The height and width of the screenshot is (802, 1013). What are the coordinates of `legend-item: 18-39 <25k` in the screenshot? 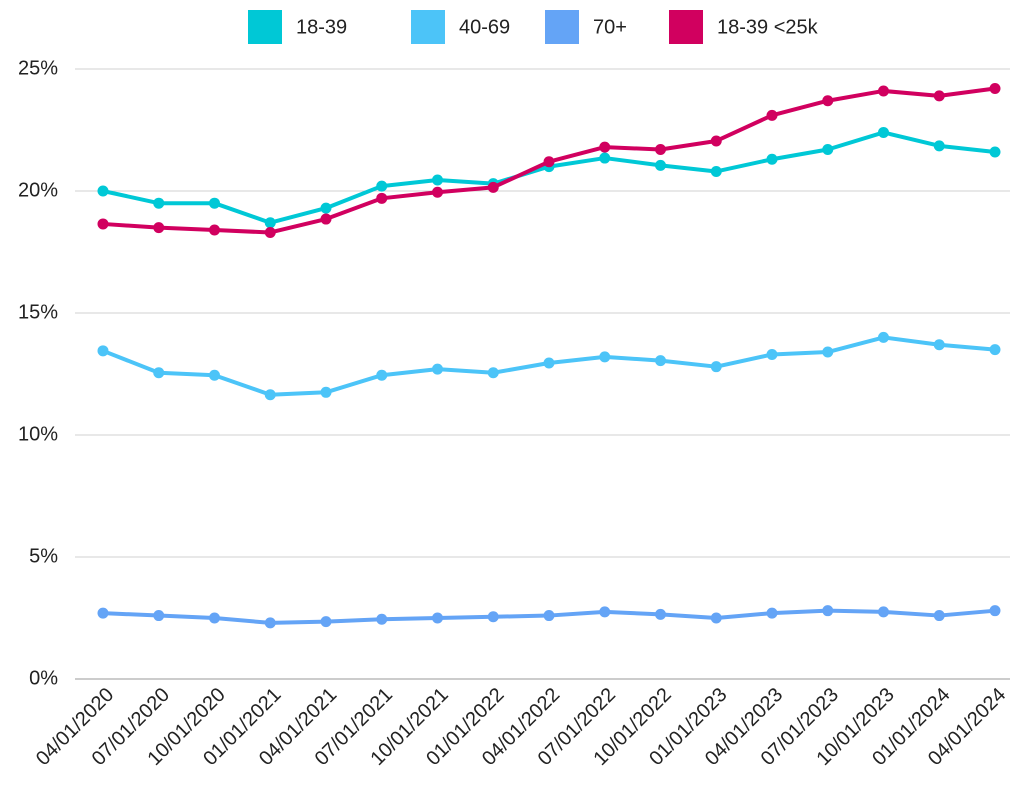 It's located at (744, 27).